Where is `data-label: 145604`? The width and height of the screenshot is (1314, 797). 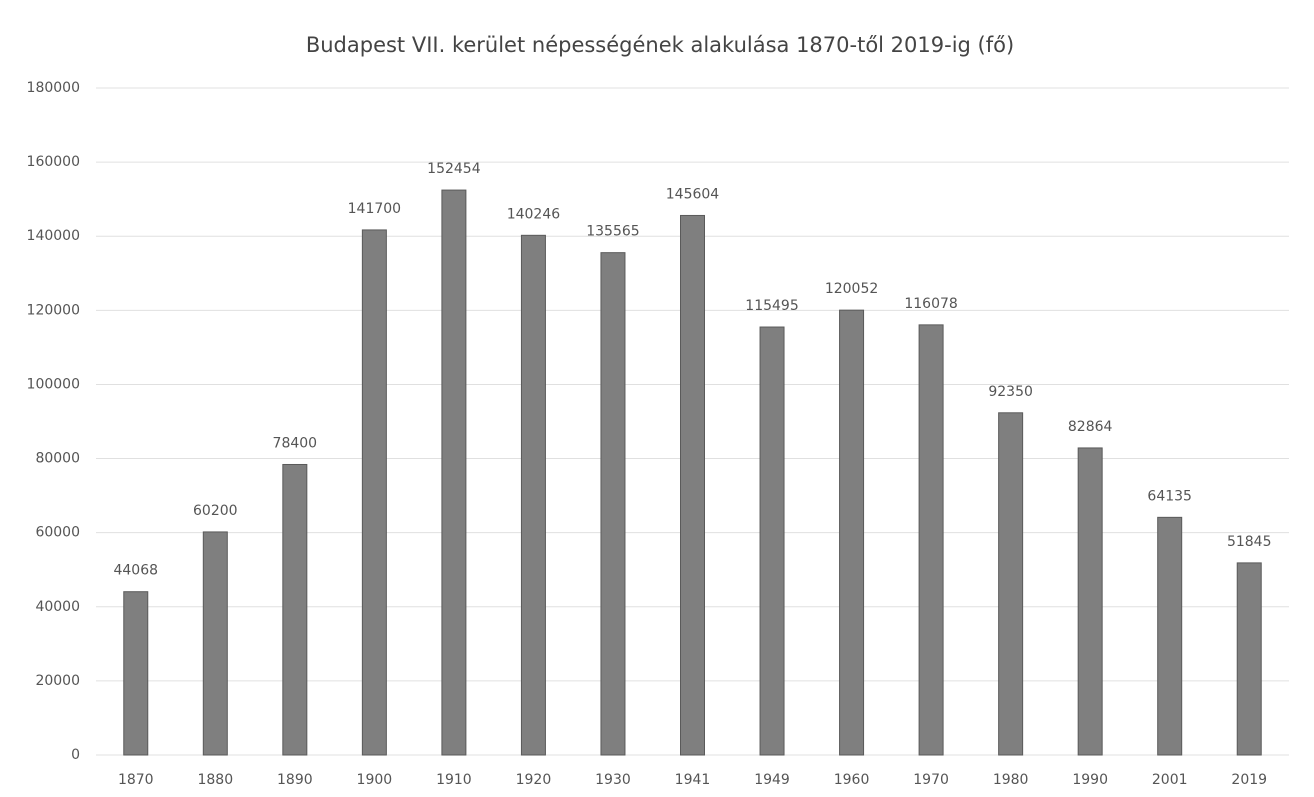 data-label: 145604 is located at coordinates (693, 194).